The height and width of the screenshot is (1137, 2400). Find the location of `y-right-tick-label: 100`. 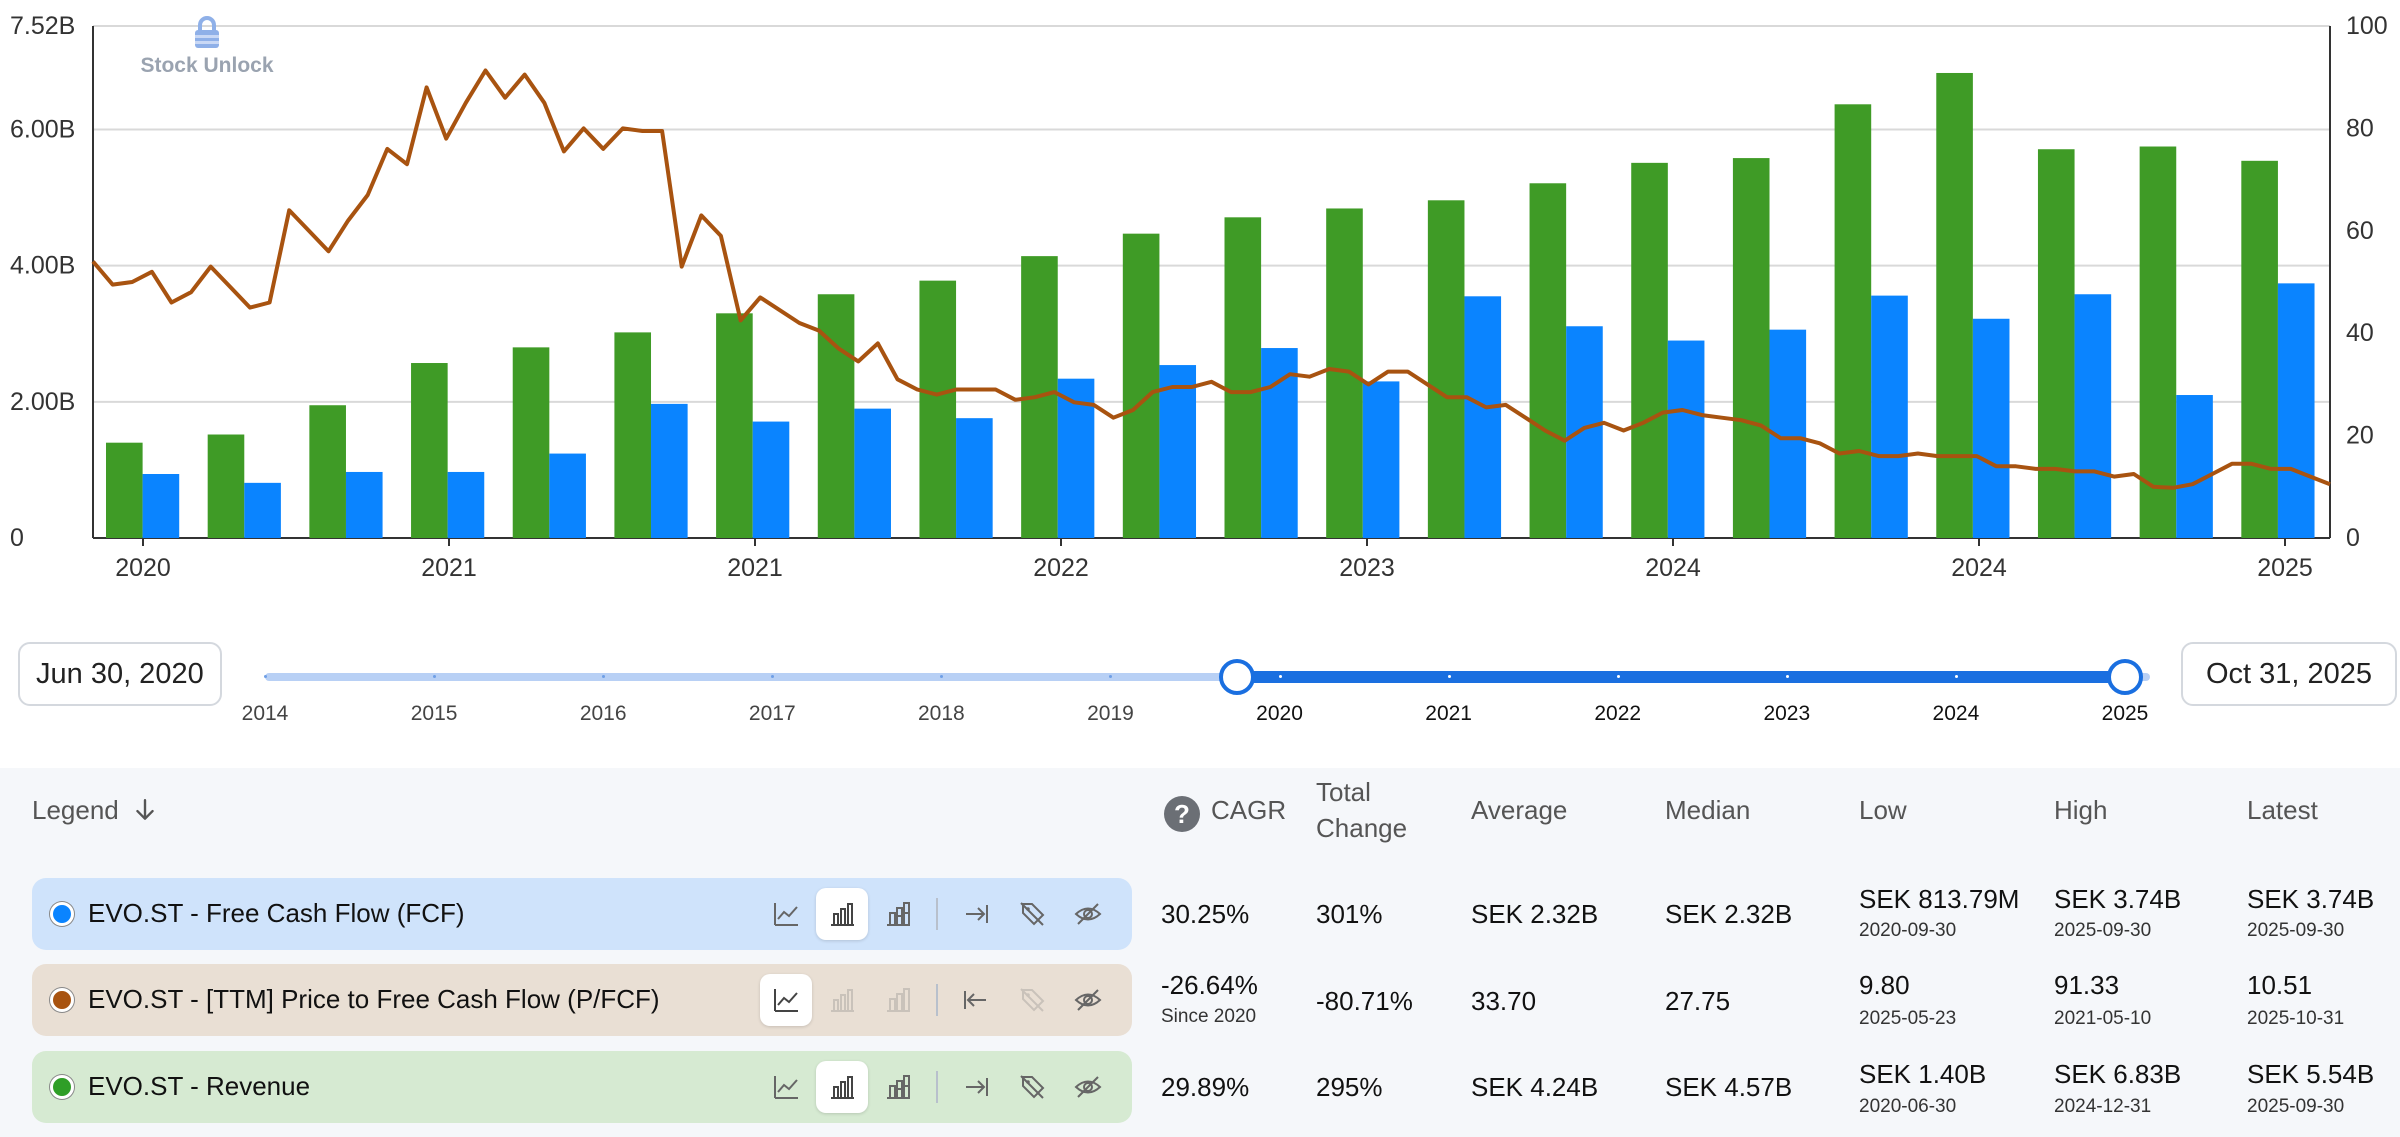

y-right-tick-label: 100 is located at coordinates (2367, 26).